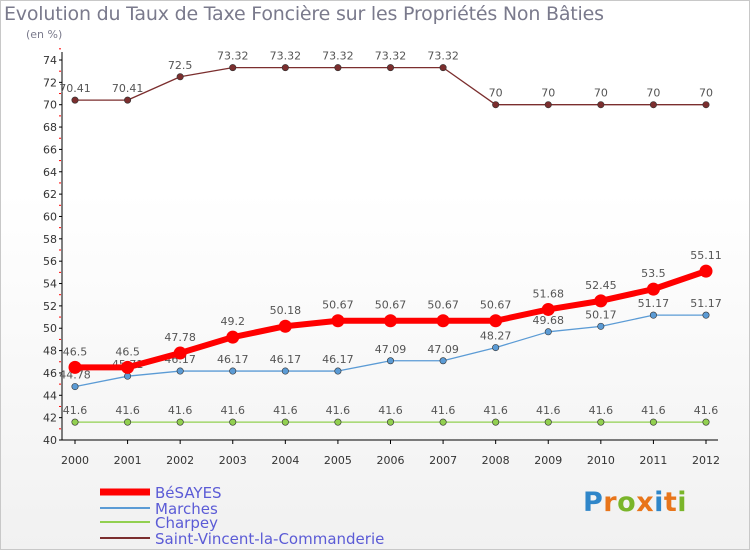 The image size is (750, 550). Describe the element at coordinates (50, 373) in the screenshot. I see `y-tick-label-46: 46` at that location.